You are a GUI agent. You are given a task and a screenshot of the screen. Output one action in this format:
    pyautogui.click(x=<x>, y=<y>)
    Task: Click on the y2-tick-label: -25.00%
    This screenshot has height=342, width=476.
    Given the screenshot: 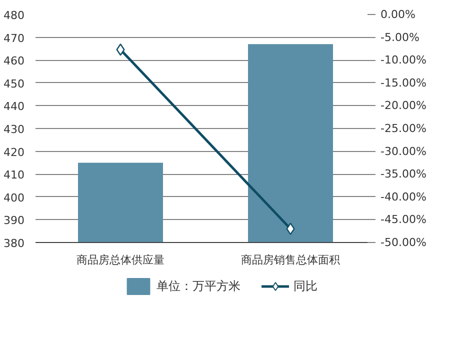 What is the action you would take?
    pyautogui.click(x=403, y=128)
    